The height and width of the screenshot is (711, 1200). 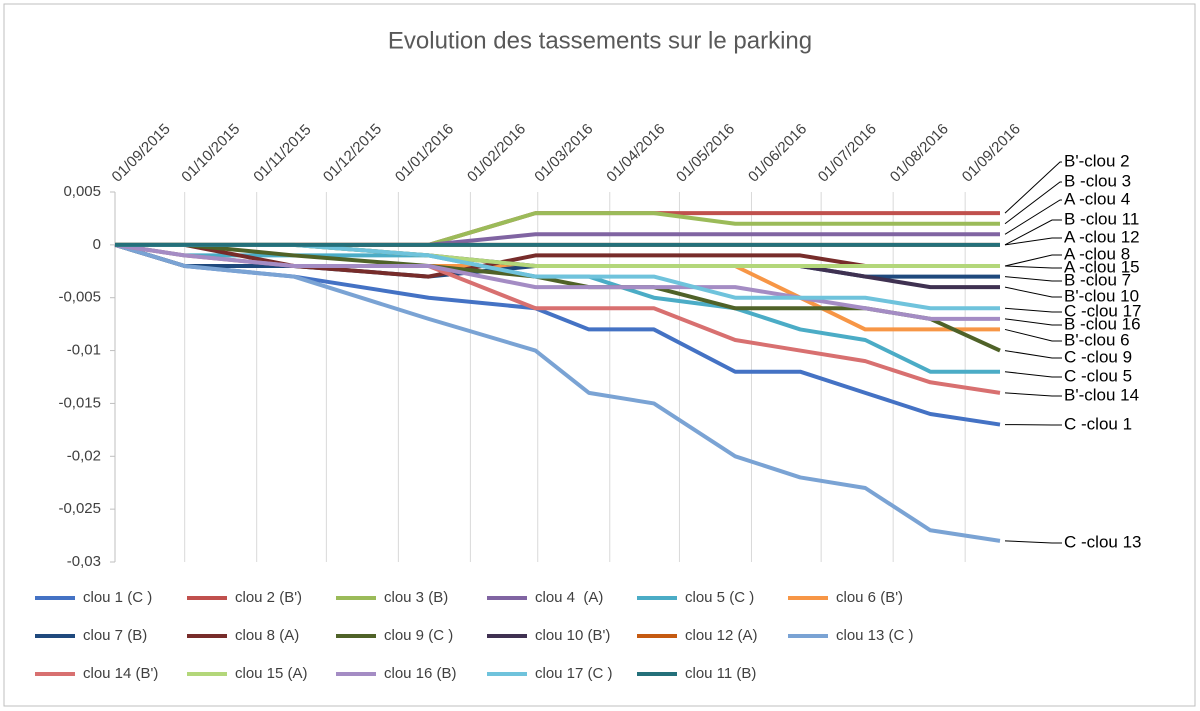 What do you see at coordinates (1097, 339) in the screenshot?
I see `annotation: B'-clou 6` at bounding box center [1097, 339].